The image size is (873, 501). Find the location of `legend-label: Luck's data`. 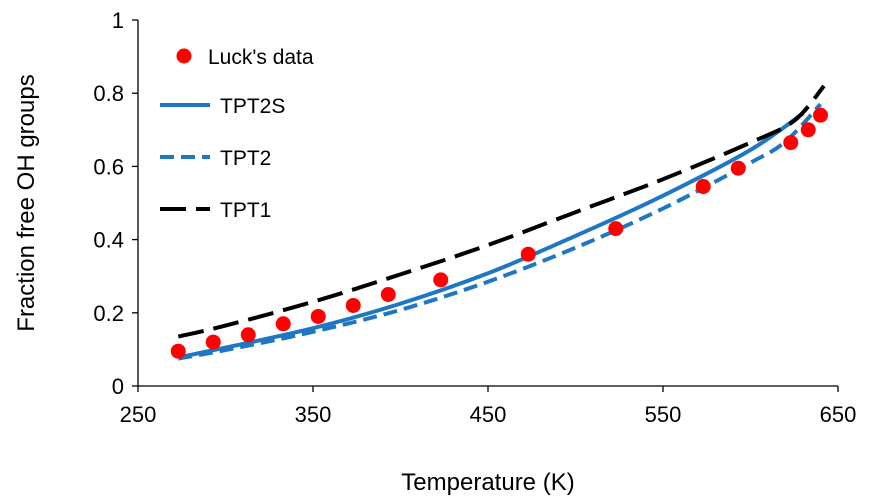

legend-label: Luck's data is located at coordinates (261, 57).